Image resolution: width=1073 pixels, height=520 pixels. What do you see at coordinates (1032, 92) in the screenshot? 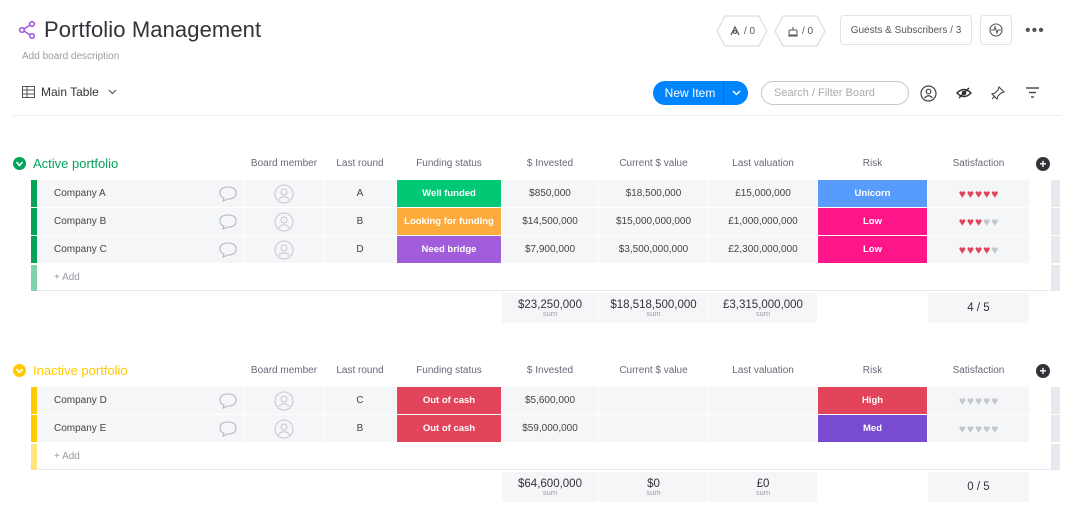
I see `sort-filter-icon` at bounding box center [1032, 92].